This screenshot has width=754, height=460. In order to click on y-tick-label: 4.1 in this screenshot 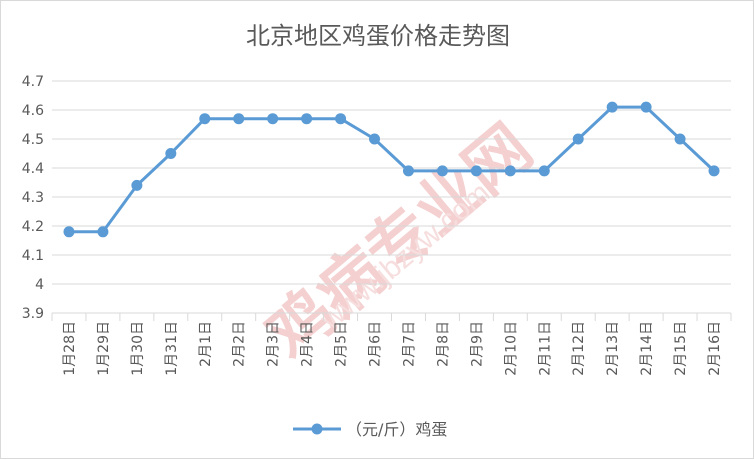, I will do `click(33, 256)`.